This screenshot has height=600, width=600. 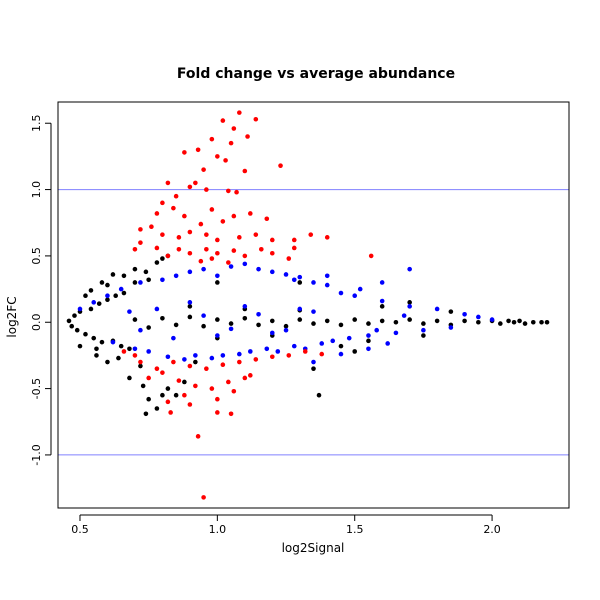 What do you see at coordinates (36, 388) in the screenshot?
I see `y-tick-label: -0.5` at bounding box center [36, 388].